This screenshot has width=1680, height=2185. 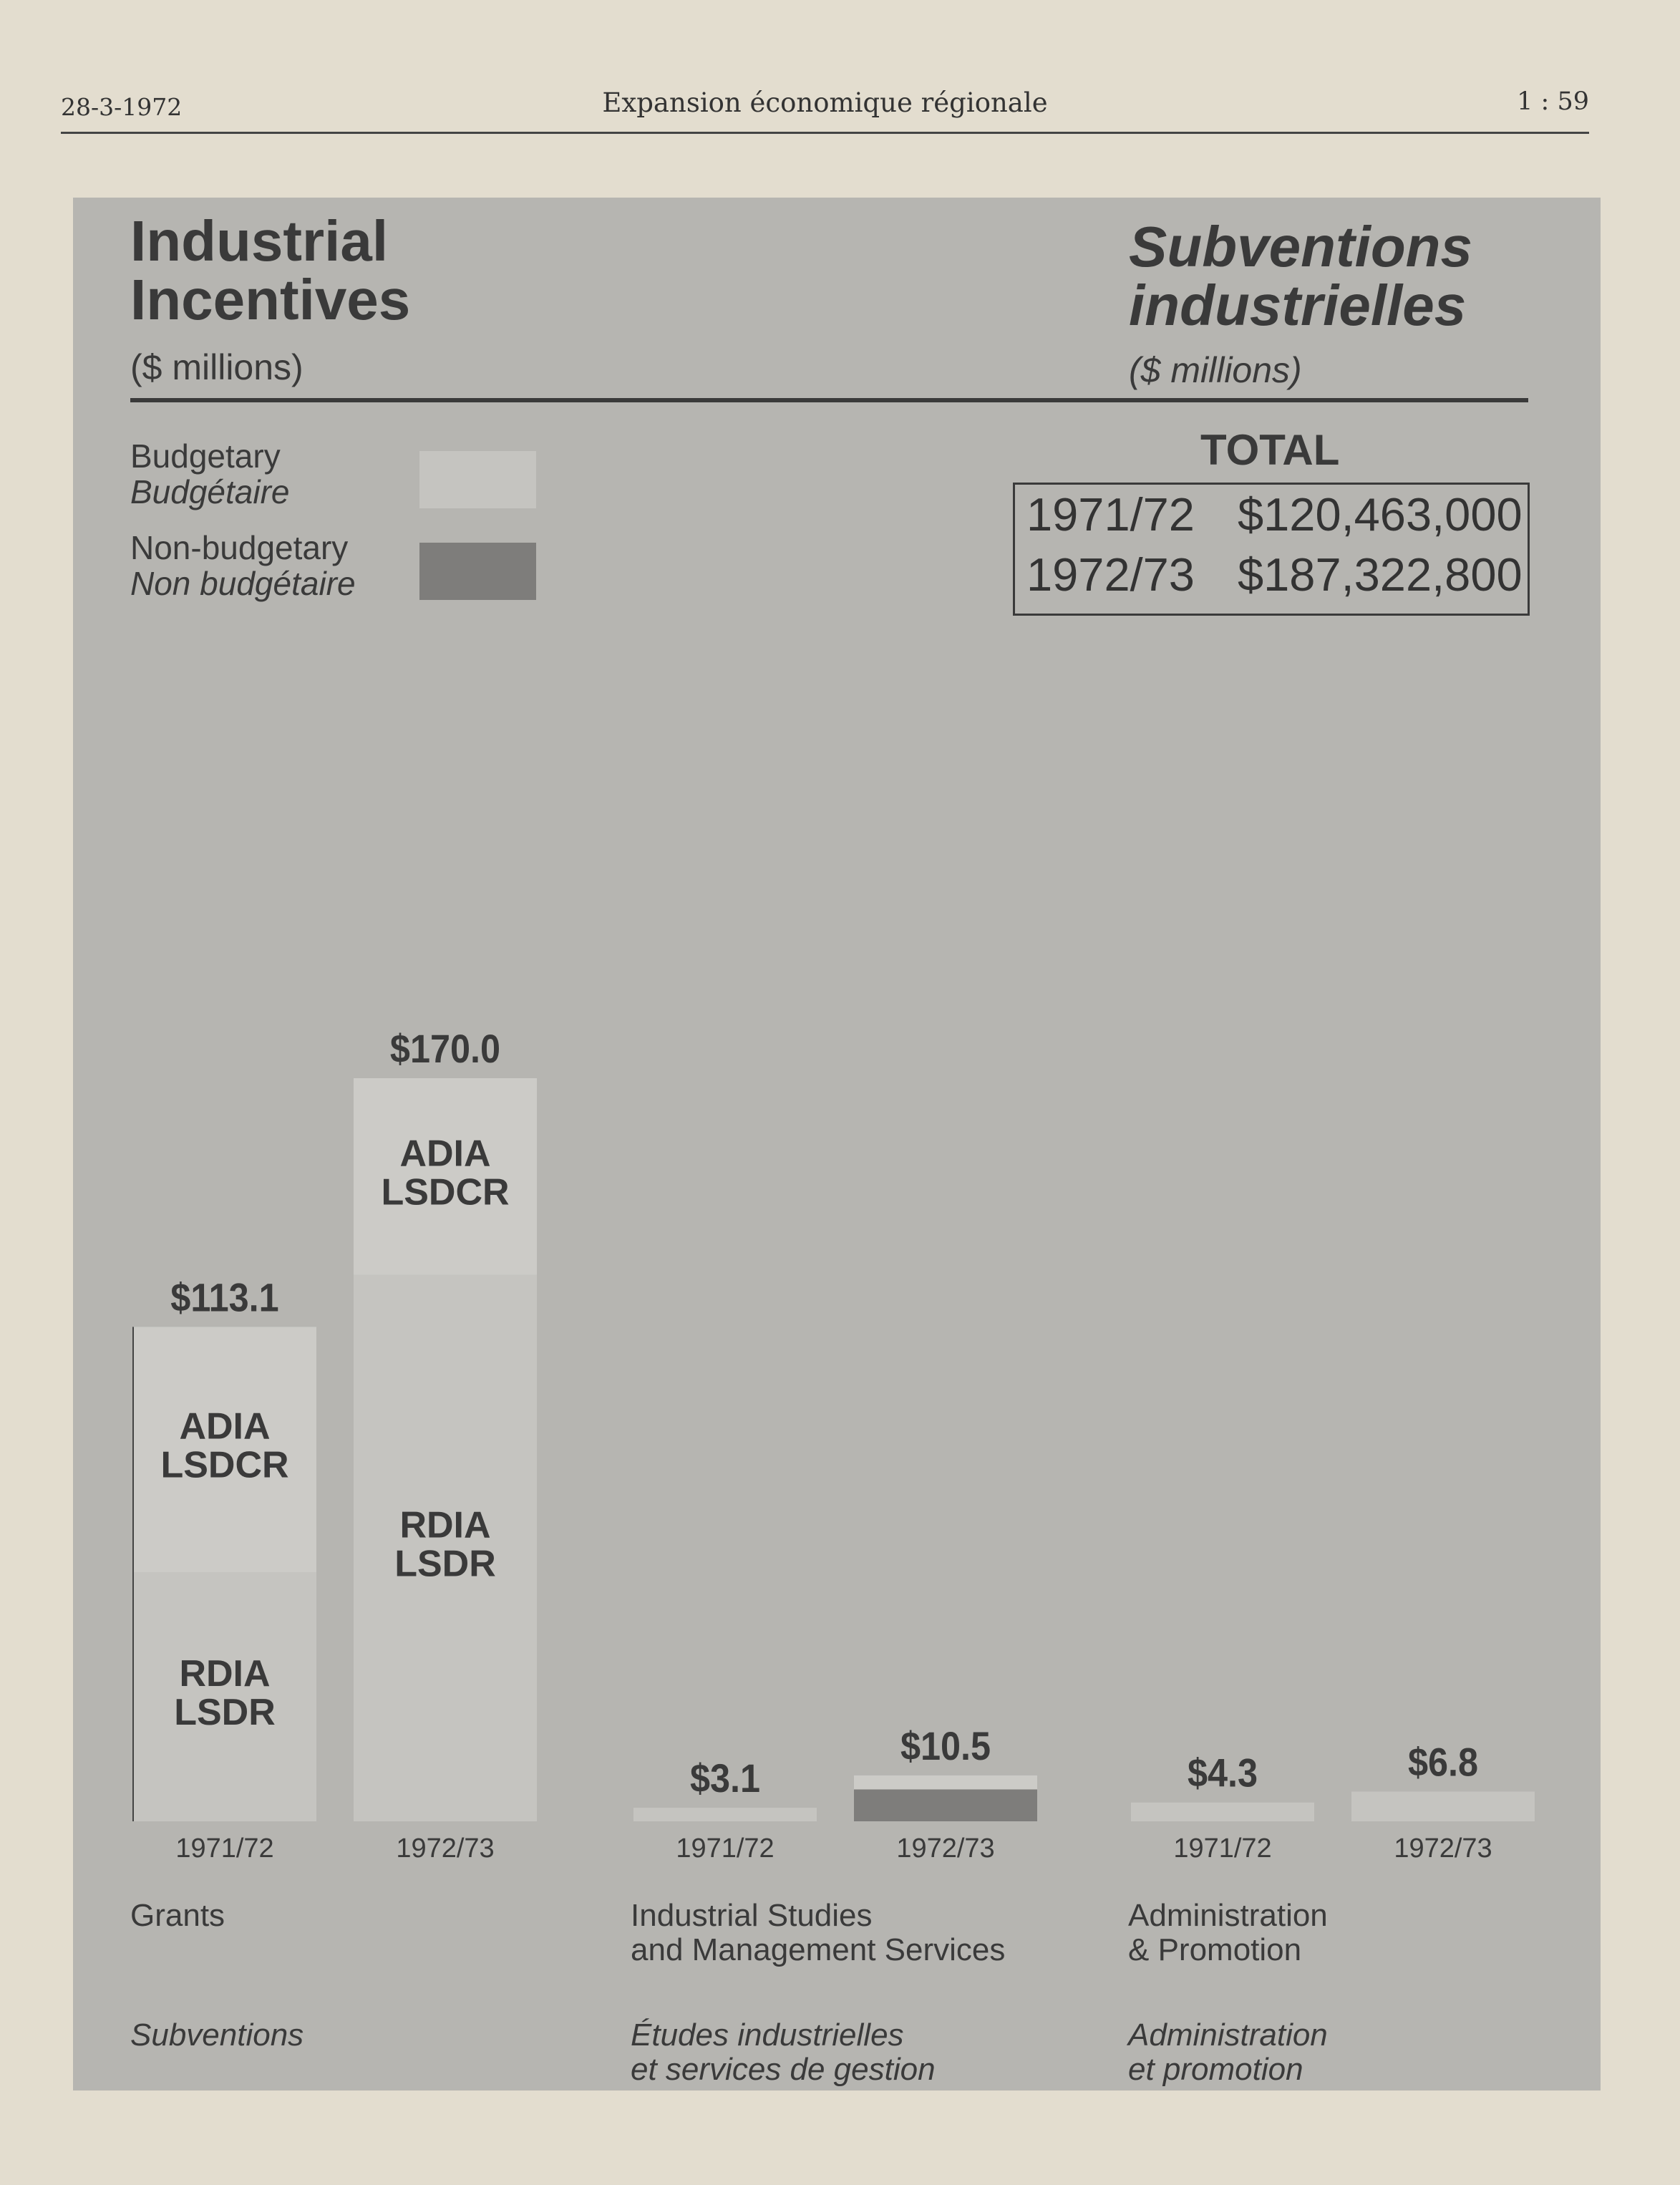 What do you see at coordinates (1298, 305) in the screenshot?
I see `chart-title-fr-line2: industrielles` at bounding box center [1298, 305].